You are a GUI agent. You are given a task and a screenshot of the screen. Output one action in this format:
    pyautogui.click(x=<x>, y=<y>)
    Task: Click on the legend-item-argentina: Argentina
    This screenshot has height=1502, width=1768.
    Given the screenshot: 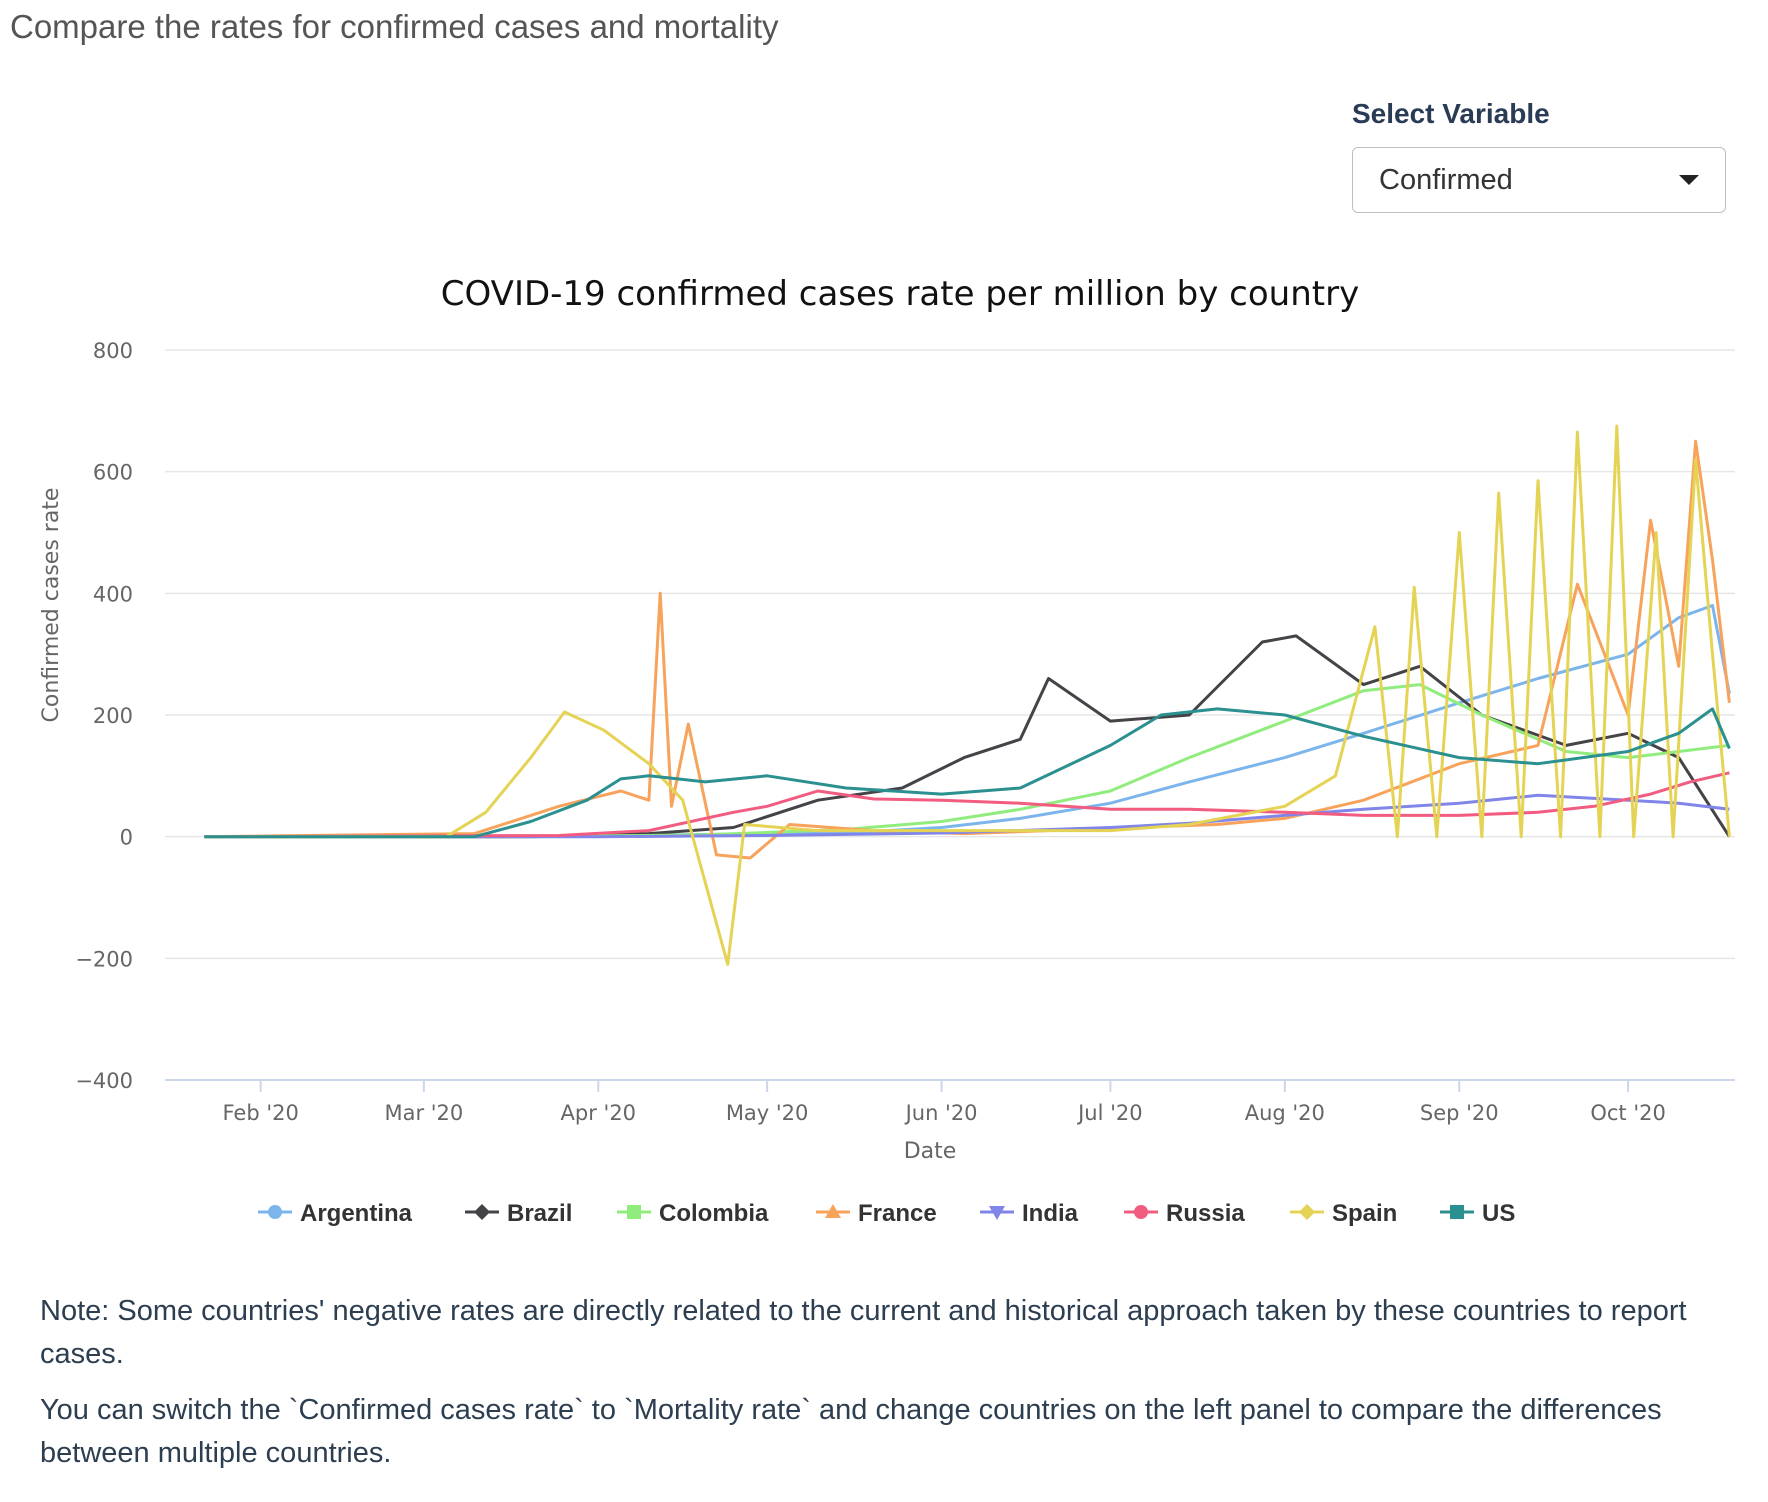 What is the action you would take?
    pyautogui.click(x=335, y=1213)
    